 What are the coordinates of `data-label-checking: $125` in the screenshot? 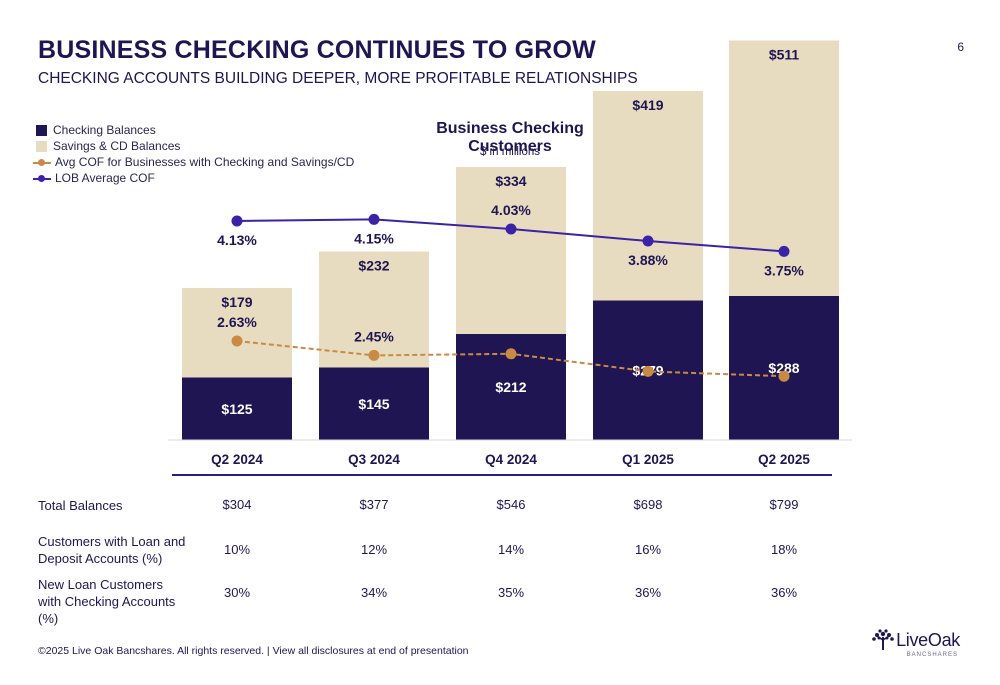 It's located at (236, 409).